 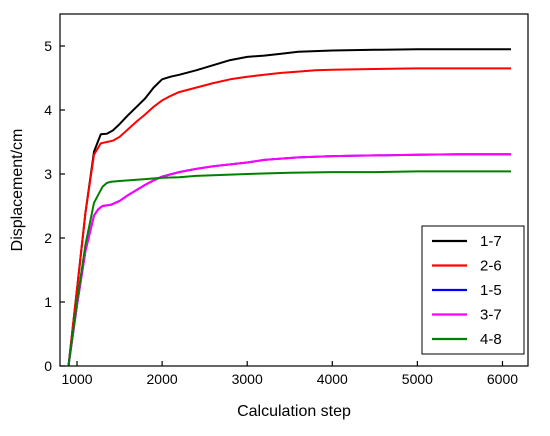 What do you see at coordinates (491, 266) in the screenshot?
I see `legend-label-2-6: 2-6` at bounding box center [491, 266].